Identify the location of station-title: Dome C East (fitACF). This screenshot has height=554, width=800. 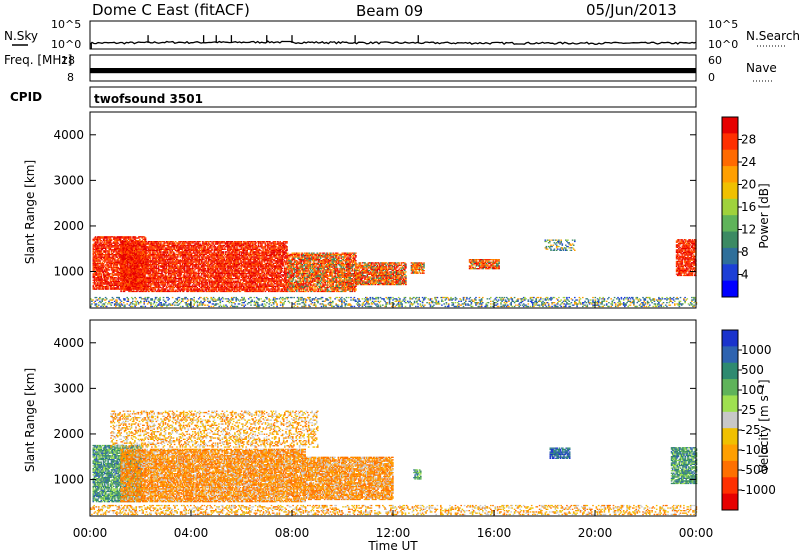
(171, 10).